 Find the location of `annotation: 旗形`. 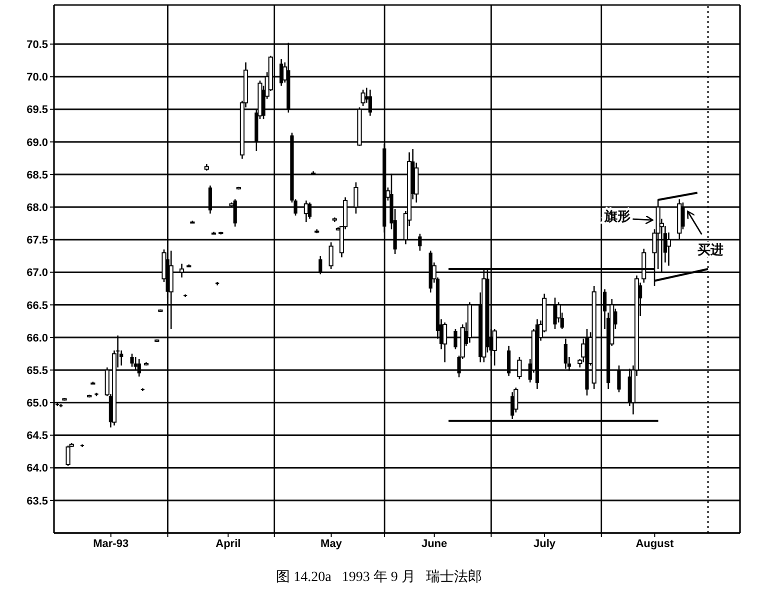

annotation: 旗形 is located at coordinates (617, 216).